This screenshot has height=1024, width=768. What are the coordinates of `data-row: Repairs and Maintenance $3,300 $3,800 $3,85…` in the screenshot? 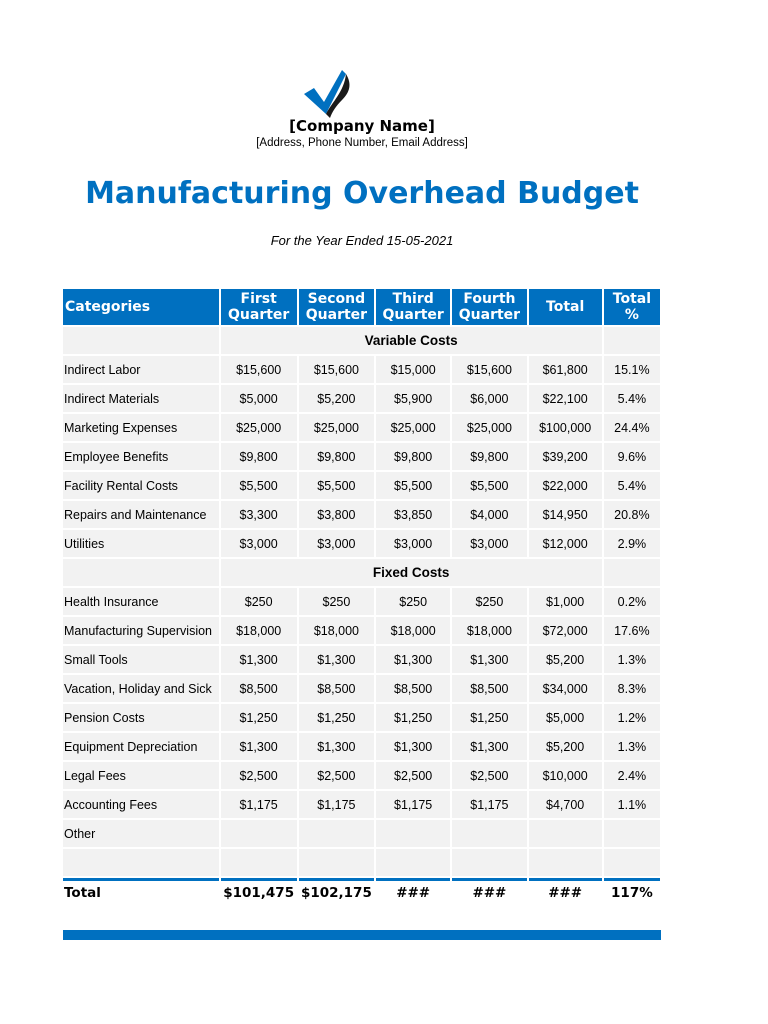 It's located at (361, 514).